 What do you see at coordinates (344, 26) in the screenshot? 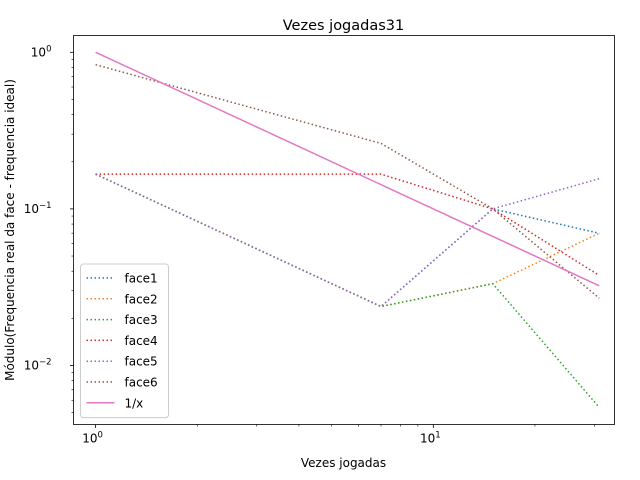
I see `chart-title: Vezes jogadas31` at bounding box center [344, 26].